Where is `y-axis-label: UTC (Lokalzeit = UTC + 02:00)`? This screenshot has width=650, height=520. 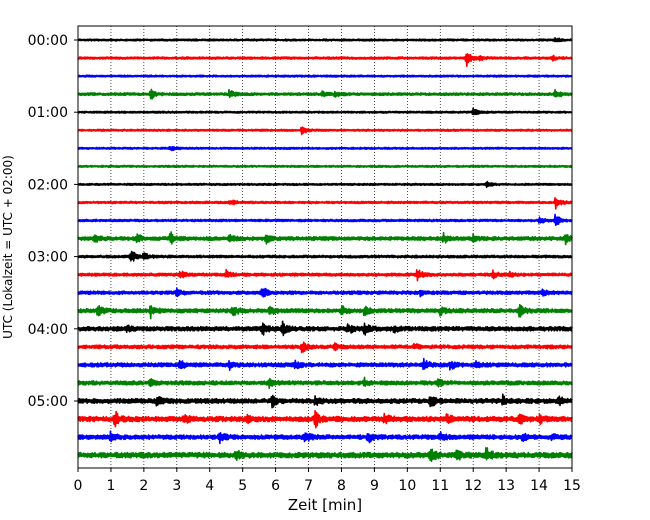
y-axis-label: UTC (Lokalzeit = UTC + 02:00) is located at coordinates (8, 247).